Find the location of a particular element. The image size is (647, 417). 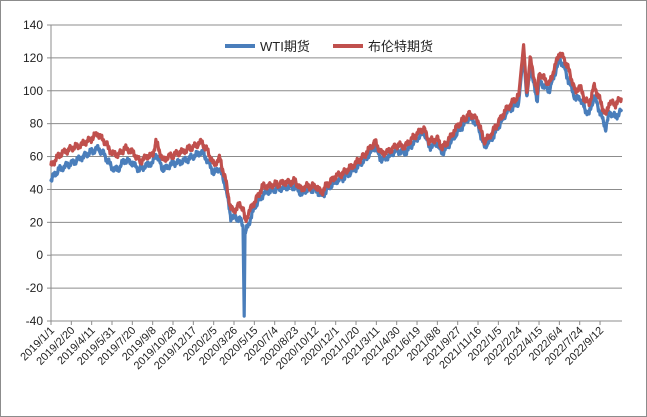

y-tick-label-0: 140 is located at coordinates (33, 25).